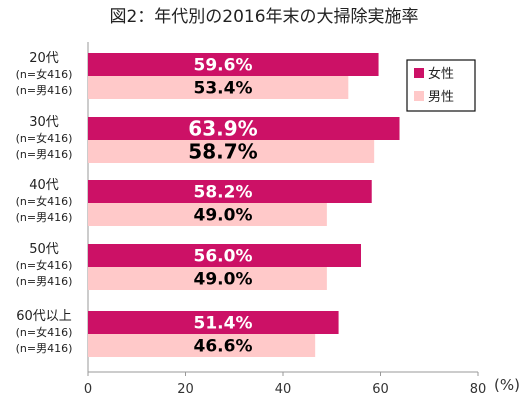 The height and width of the screenshot is (405, 529). What do you see at coordinates (441, 85) in the screenshot?
I see `legend: 女性 男性` at bounding box center [441, 85].